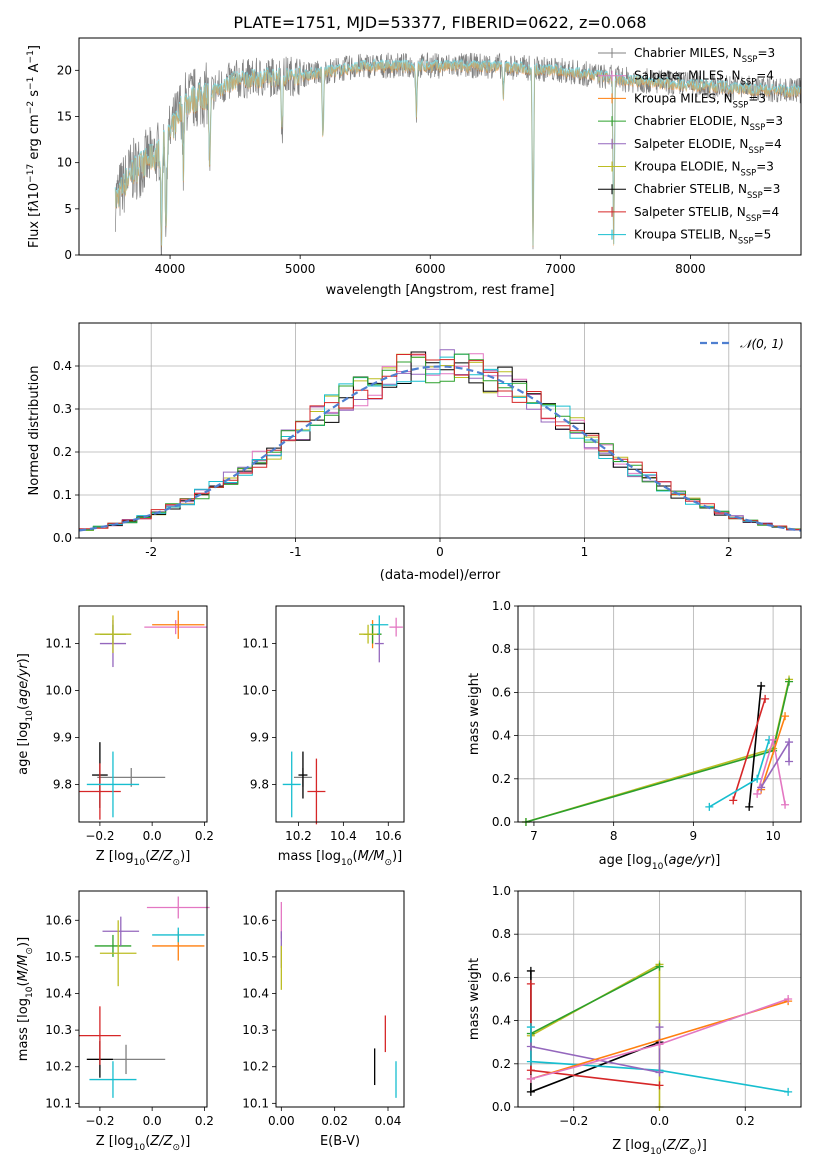 Image resolution: width=819 pixels, height=1170 pixels. Describe the element at coordinates (309, 856) in the screenshot. I see `x-axis-label-part: mass [log` at that location.